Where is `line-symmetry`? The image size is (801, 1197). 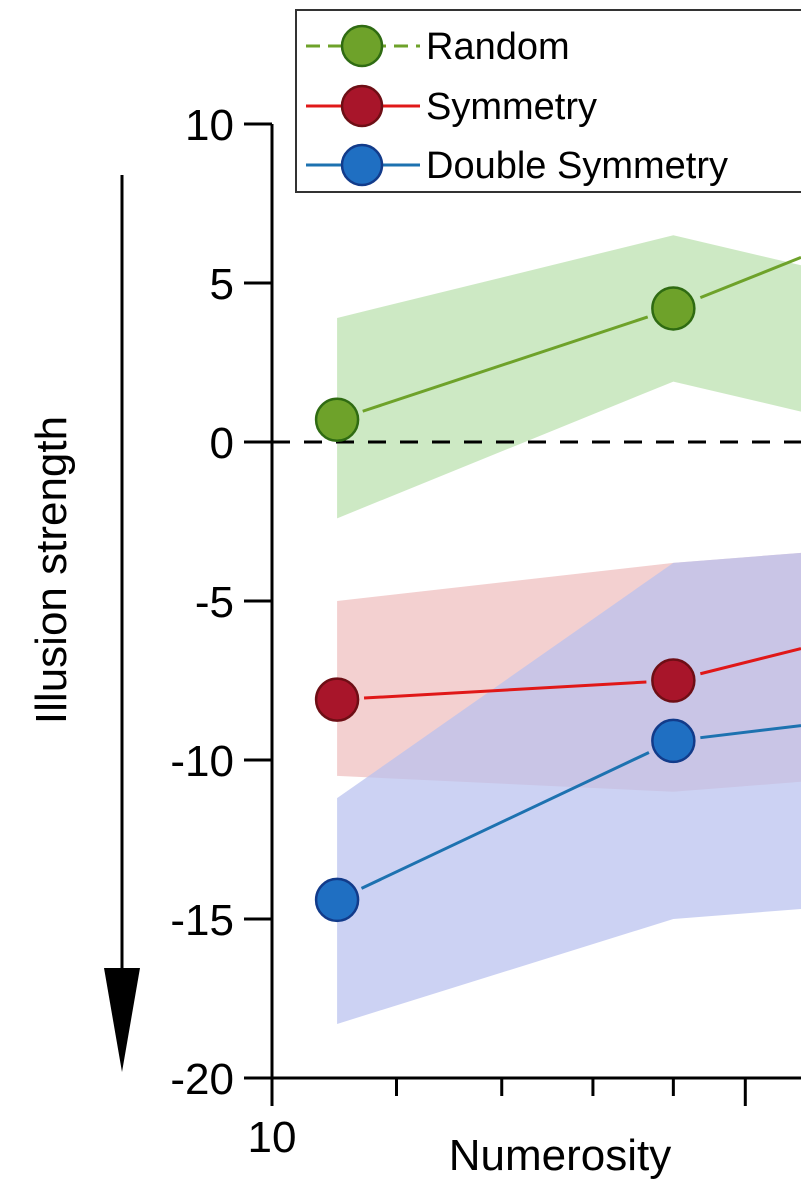 line-symmetry is located at coordinates (505, 690).